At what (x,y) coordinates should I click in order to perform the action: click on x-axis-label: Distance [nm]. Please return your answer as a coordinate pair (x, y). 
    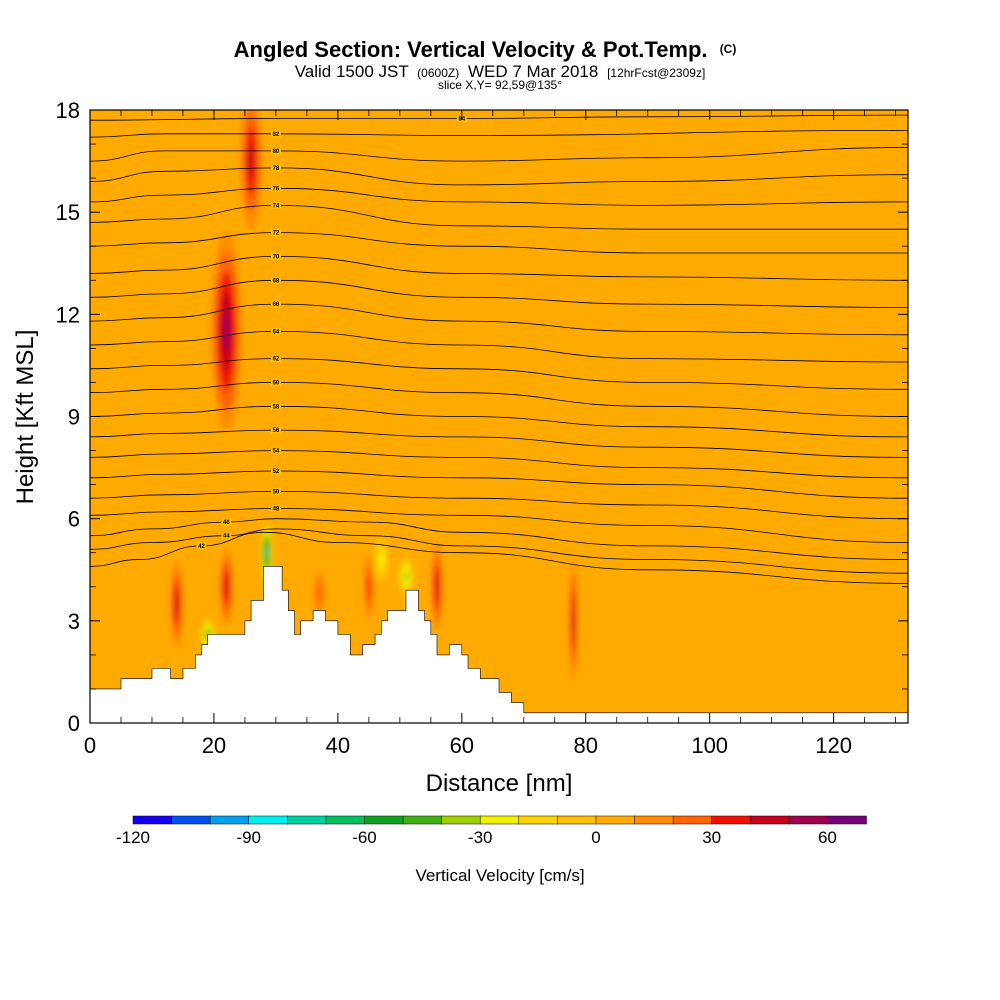
    Looking at the image, I should click on (499, 783).